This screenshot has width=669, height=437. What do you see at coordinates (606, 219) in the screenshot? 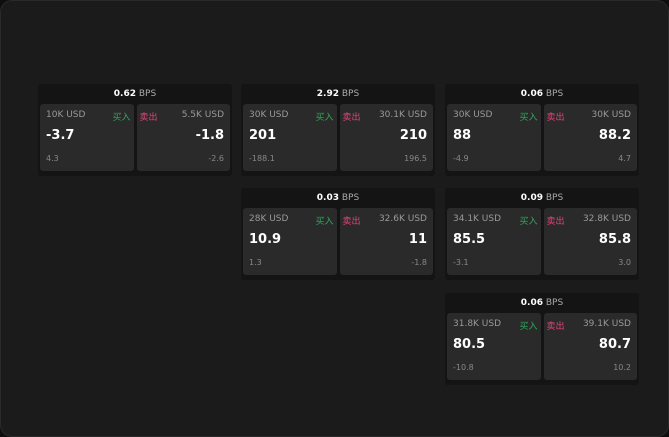
I see `ask-size: 32.8K USD` at bounding box center [606, 219].